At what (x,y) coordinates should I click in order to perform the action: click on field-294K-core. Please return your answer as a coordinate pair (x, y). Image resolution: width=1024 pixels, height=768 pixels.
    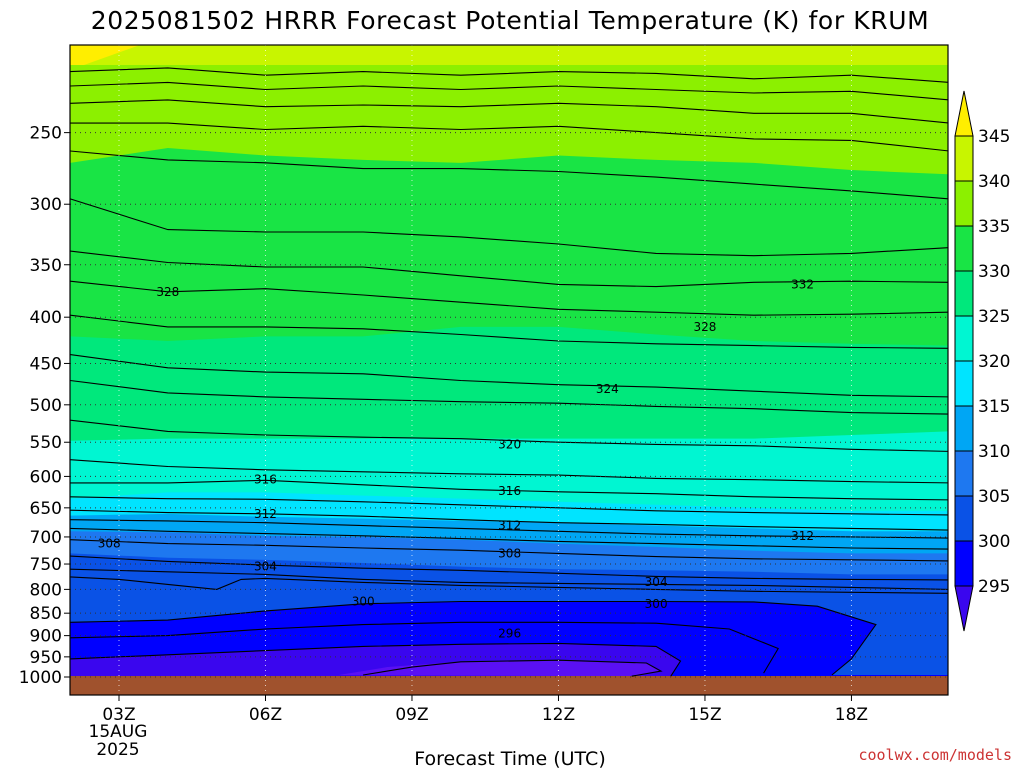
    Looking at the image, I should click on (500, 668).